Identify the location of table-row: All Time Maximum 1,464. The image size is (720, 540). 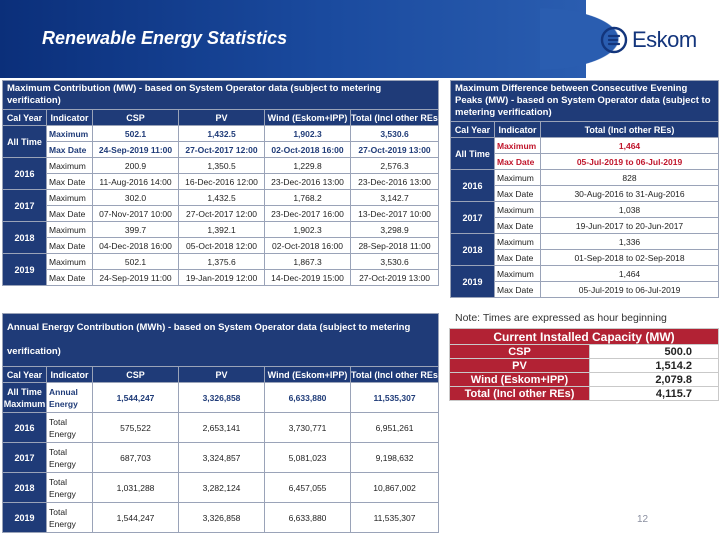
(585, 153).